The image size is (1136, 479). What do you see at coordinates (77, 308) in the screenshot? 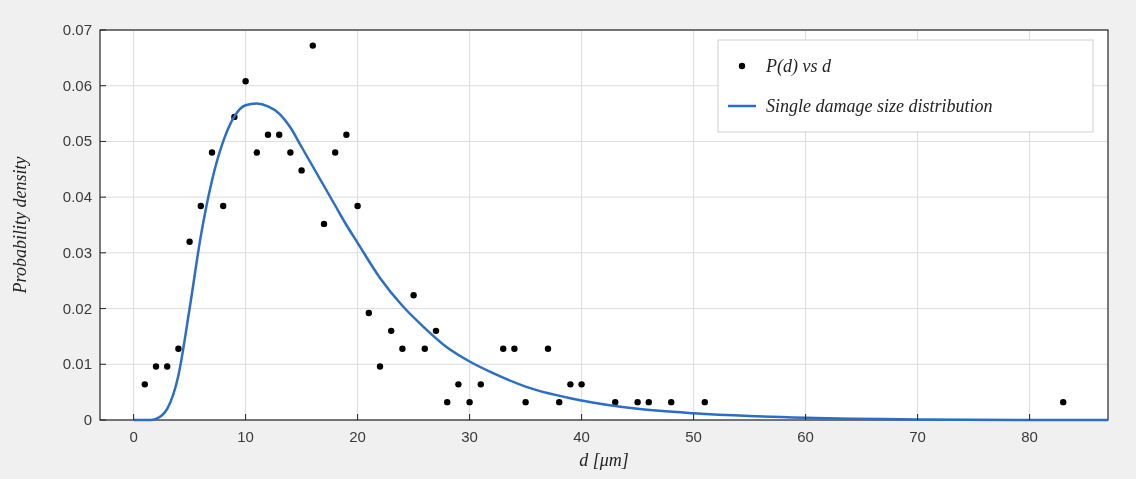
I see `y-tick-label: 0.02` at bounding box center [77, 308].